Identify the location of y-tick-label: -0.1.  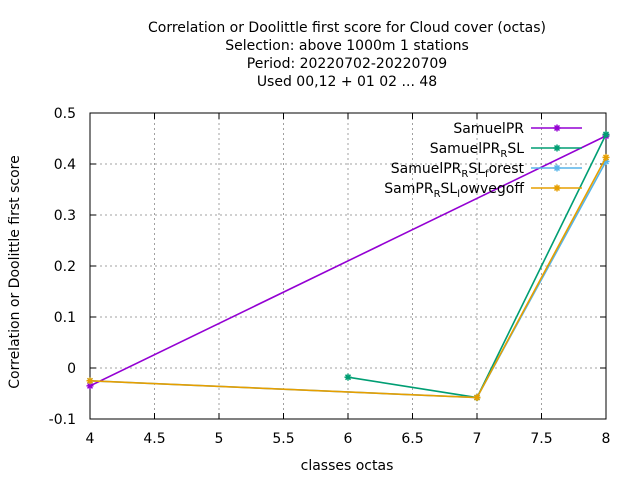
(62, 420).